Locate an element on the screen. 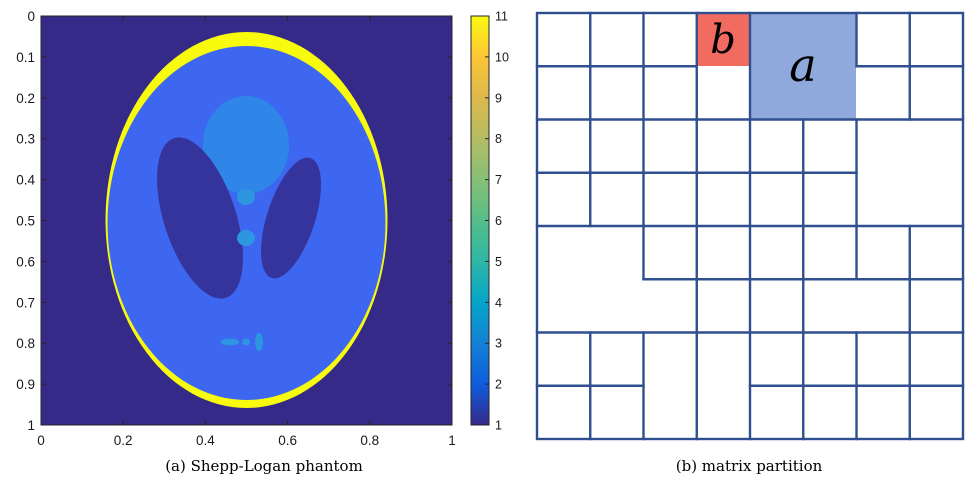 The width and height of the screenshot is (965, 487). colorbar-tick-label: 3 is located at coordinates (498, 344).